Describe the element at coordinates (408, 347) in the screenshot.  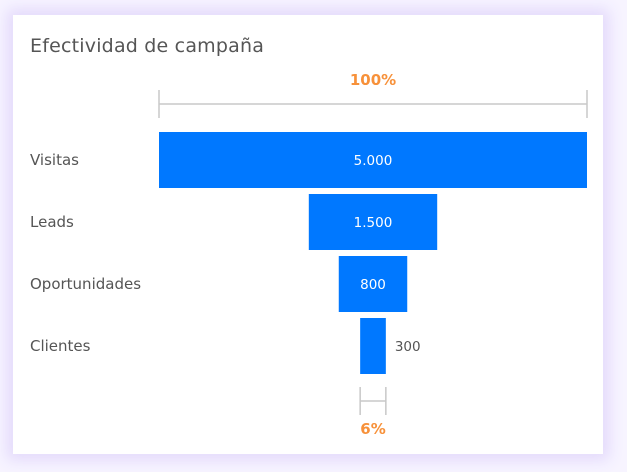
I see `value-label: 300` at that location.